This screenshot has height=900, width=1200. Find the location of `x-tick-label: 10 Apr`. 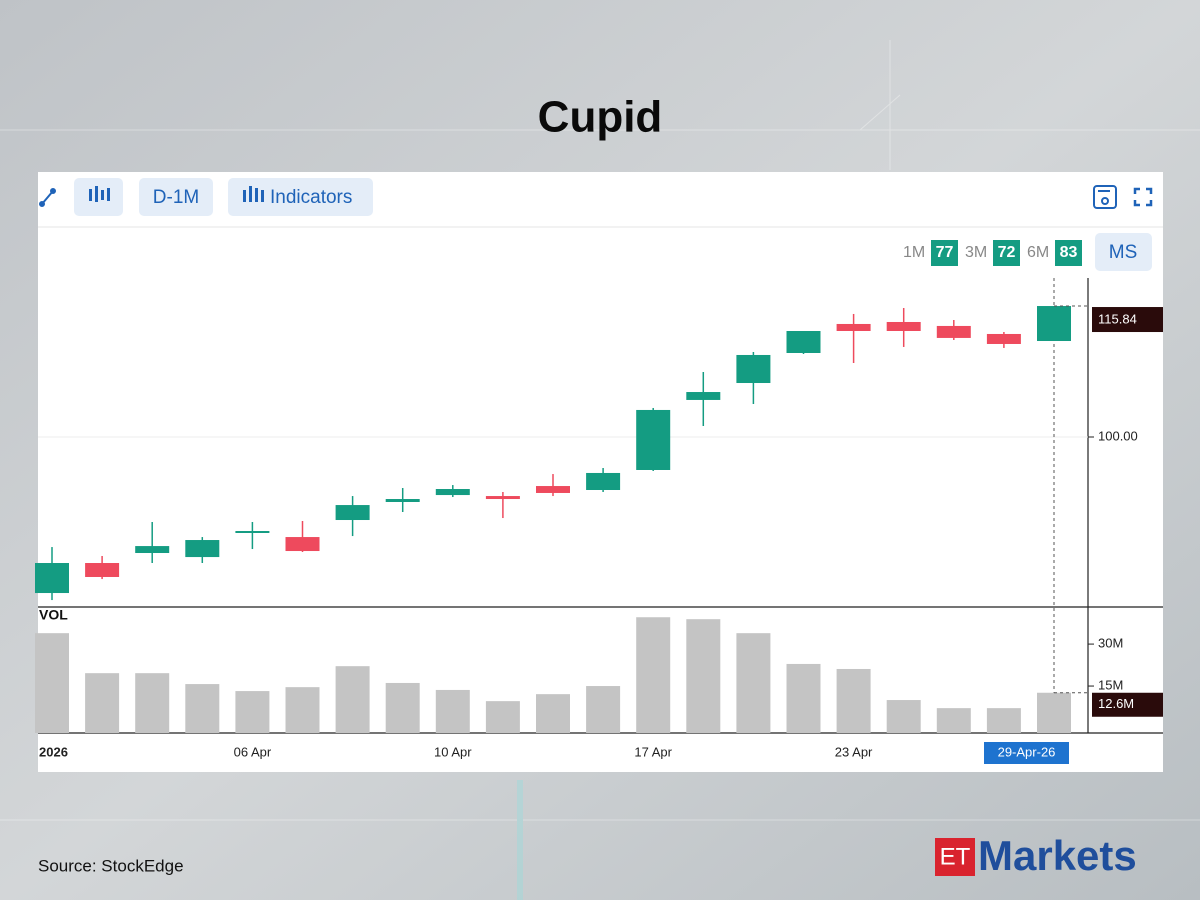

x-tick-label: 10 Apr is located at coordinates (453, 751).